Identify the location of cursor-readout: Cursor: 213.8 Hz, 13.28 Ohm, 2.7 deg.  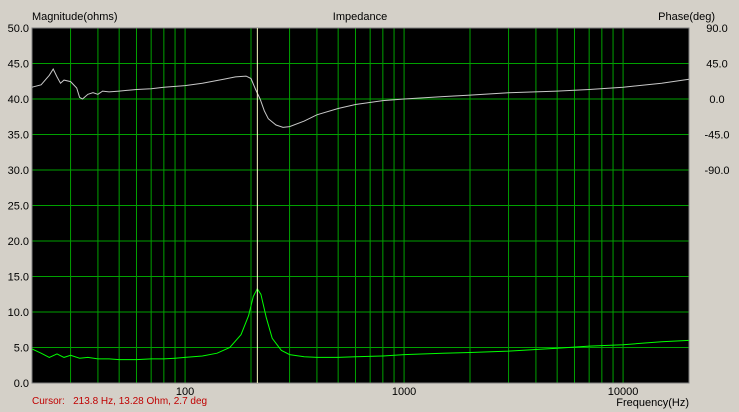
(120, 401).